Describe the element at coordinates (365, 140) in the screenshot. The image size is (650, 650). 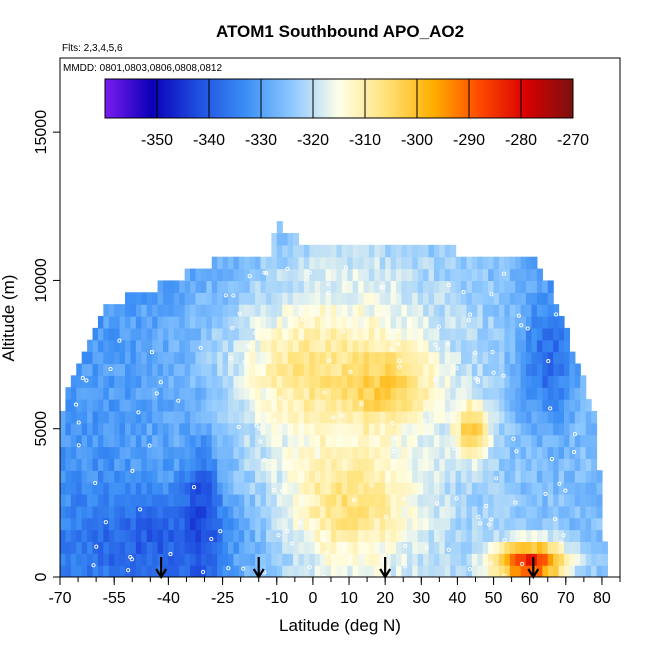
I see `color-bar-tick-label: -310` at that location.